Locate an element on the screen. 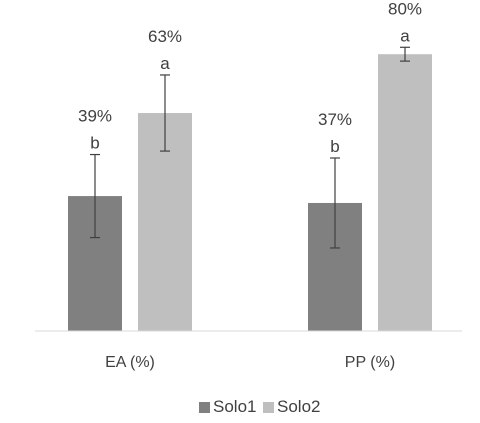 The height and width of the screenshot is (423, 480). legend-swatch-solo2 is located at coordinates (268, 407).